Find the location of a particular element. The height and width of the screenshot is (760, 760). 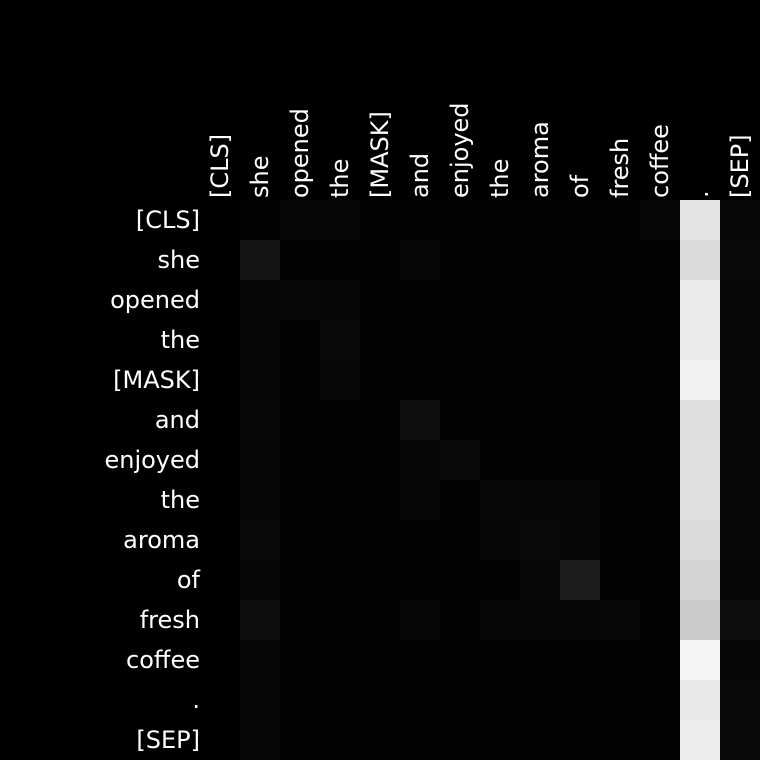

y-tick-label: . is located at coordinates (196, 700).